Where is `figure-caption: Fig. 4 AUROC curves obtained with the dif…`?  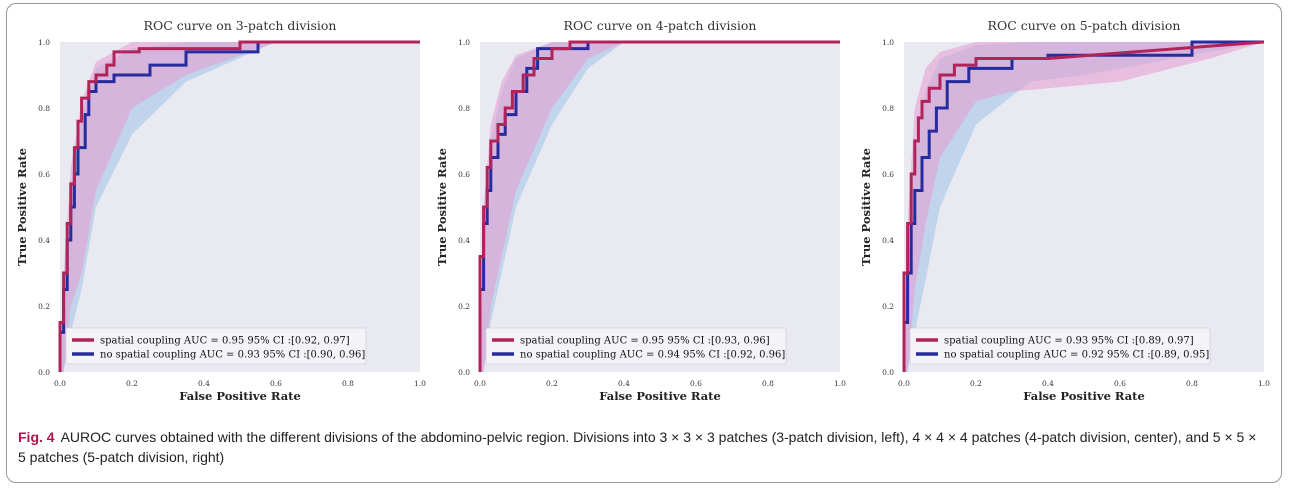
figure-caption: Fig. 4 AUROC curves obtained with the dif… is located at coordinates (643, 447).